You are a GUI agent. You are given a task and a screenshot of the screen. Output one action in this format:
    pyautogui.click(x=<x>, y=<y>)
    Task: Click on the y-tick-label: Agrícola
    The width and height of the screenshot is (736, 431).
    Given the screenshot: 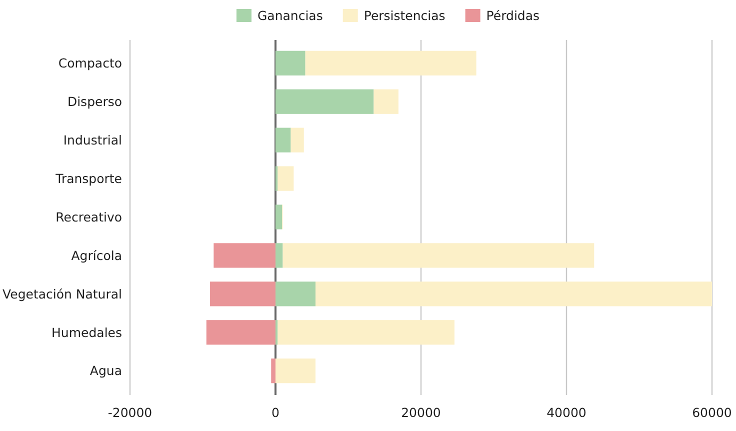 What is the action you would take?
    pyautogui.click(x=96, y=255)
    